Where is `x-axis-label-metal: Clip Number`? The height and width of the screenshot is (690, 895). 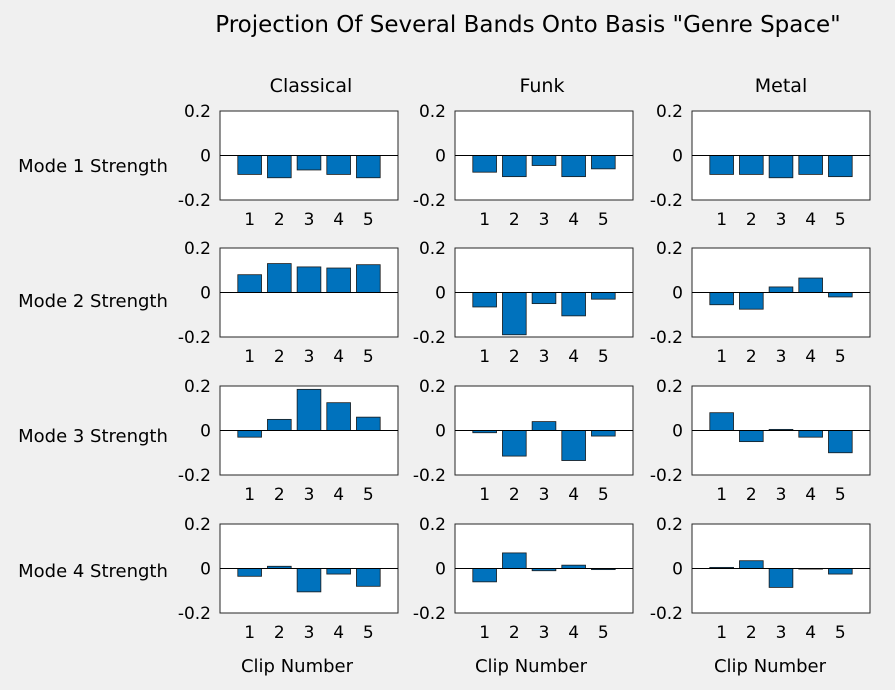 x-axis-label-metal: Clip Number is located at coordinates (770, 666).